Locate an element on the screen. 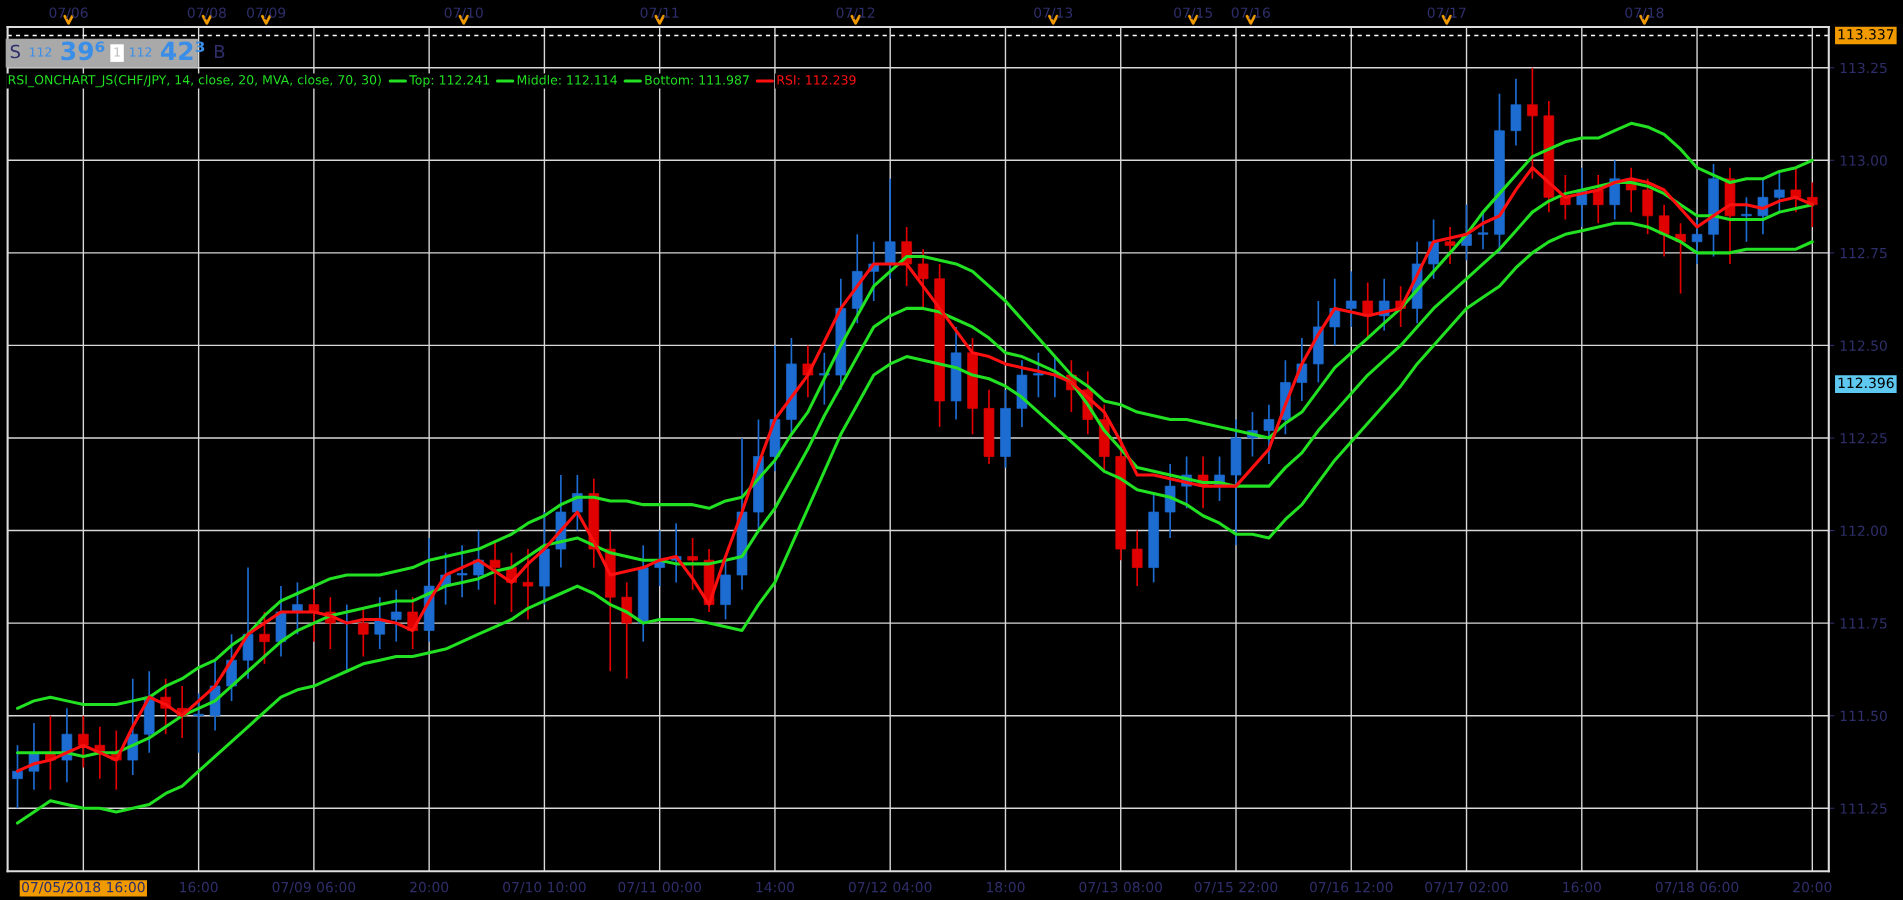 This screenshot has width=1903, height=900. annotation: S is located at coordinates (15, 51).